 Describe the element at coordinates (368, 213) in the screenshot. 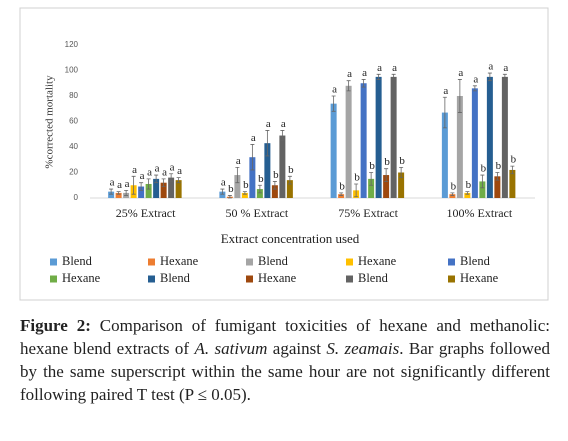

I see `x-tick-label: 75% Extract` at that location.